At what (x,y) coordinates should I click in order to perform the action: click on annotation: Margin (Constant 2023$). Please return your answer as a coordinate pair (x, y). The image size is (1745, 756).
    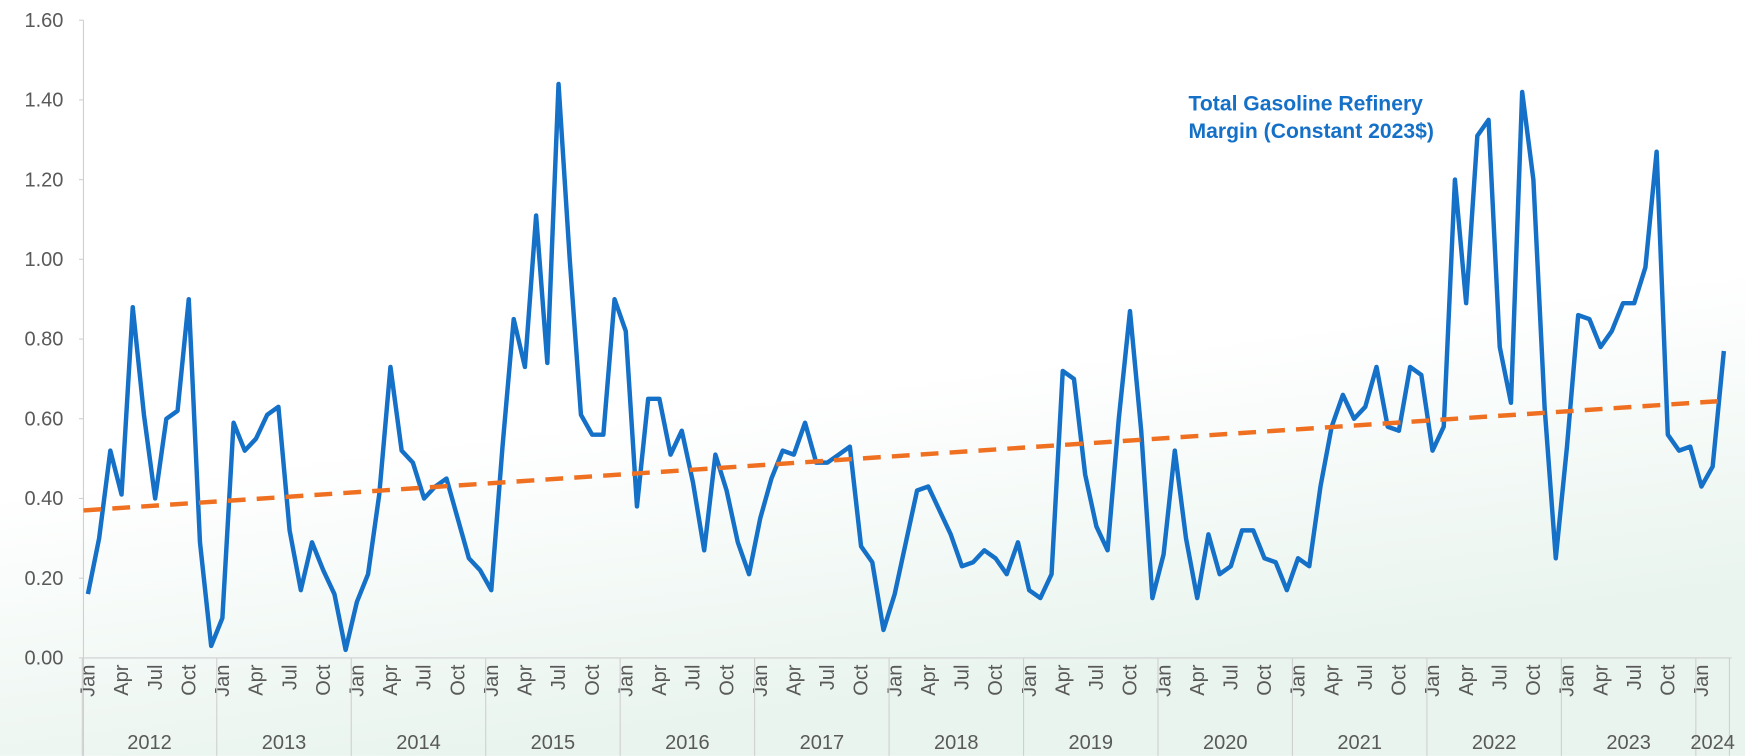
    Looking at the image, I should click on (1311, 131).